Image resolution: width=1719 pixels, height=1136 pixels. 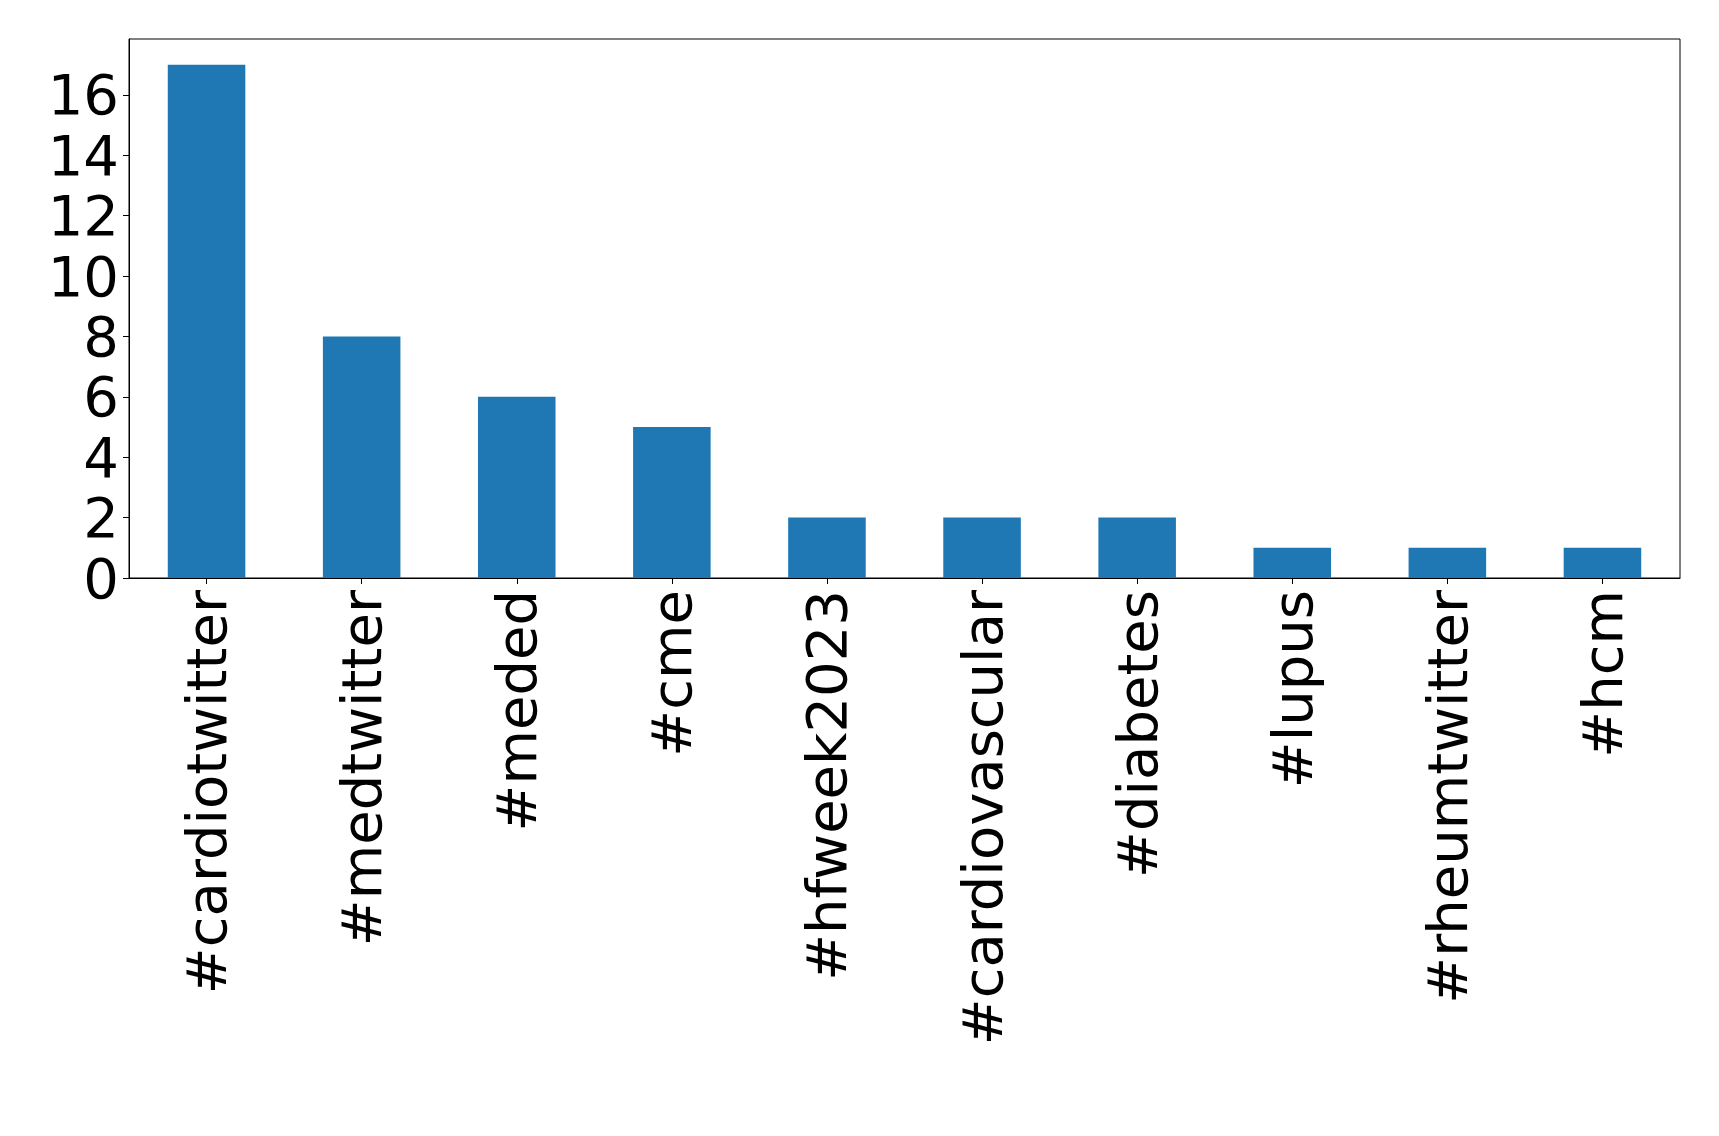 I want to click on x-tick-label: #diabetes, so click(x=1137, y=734).